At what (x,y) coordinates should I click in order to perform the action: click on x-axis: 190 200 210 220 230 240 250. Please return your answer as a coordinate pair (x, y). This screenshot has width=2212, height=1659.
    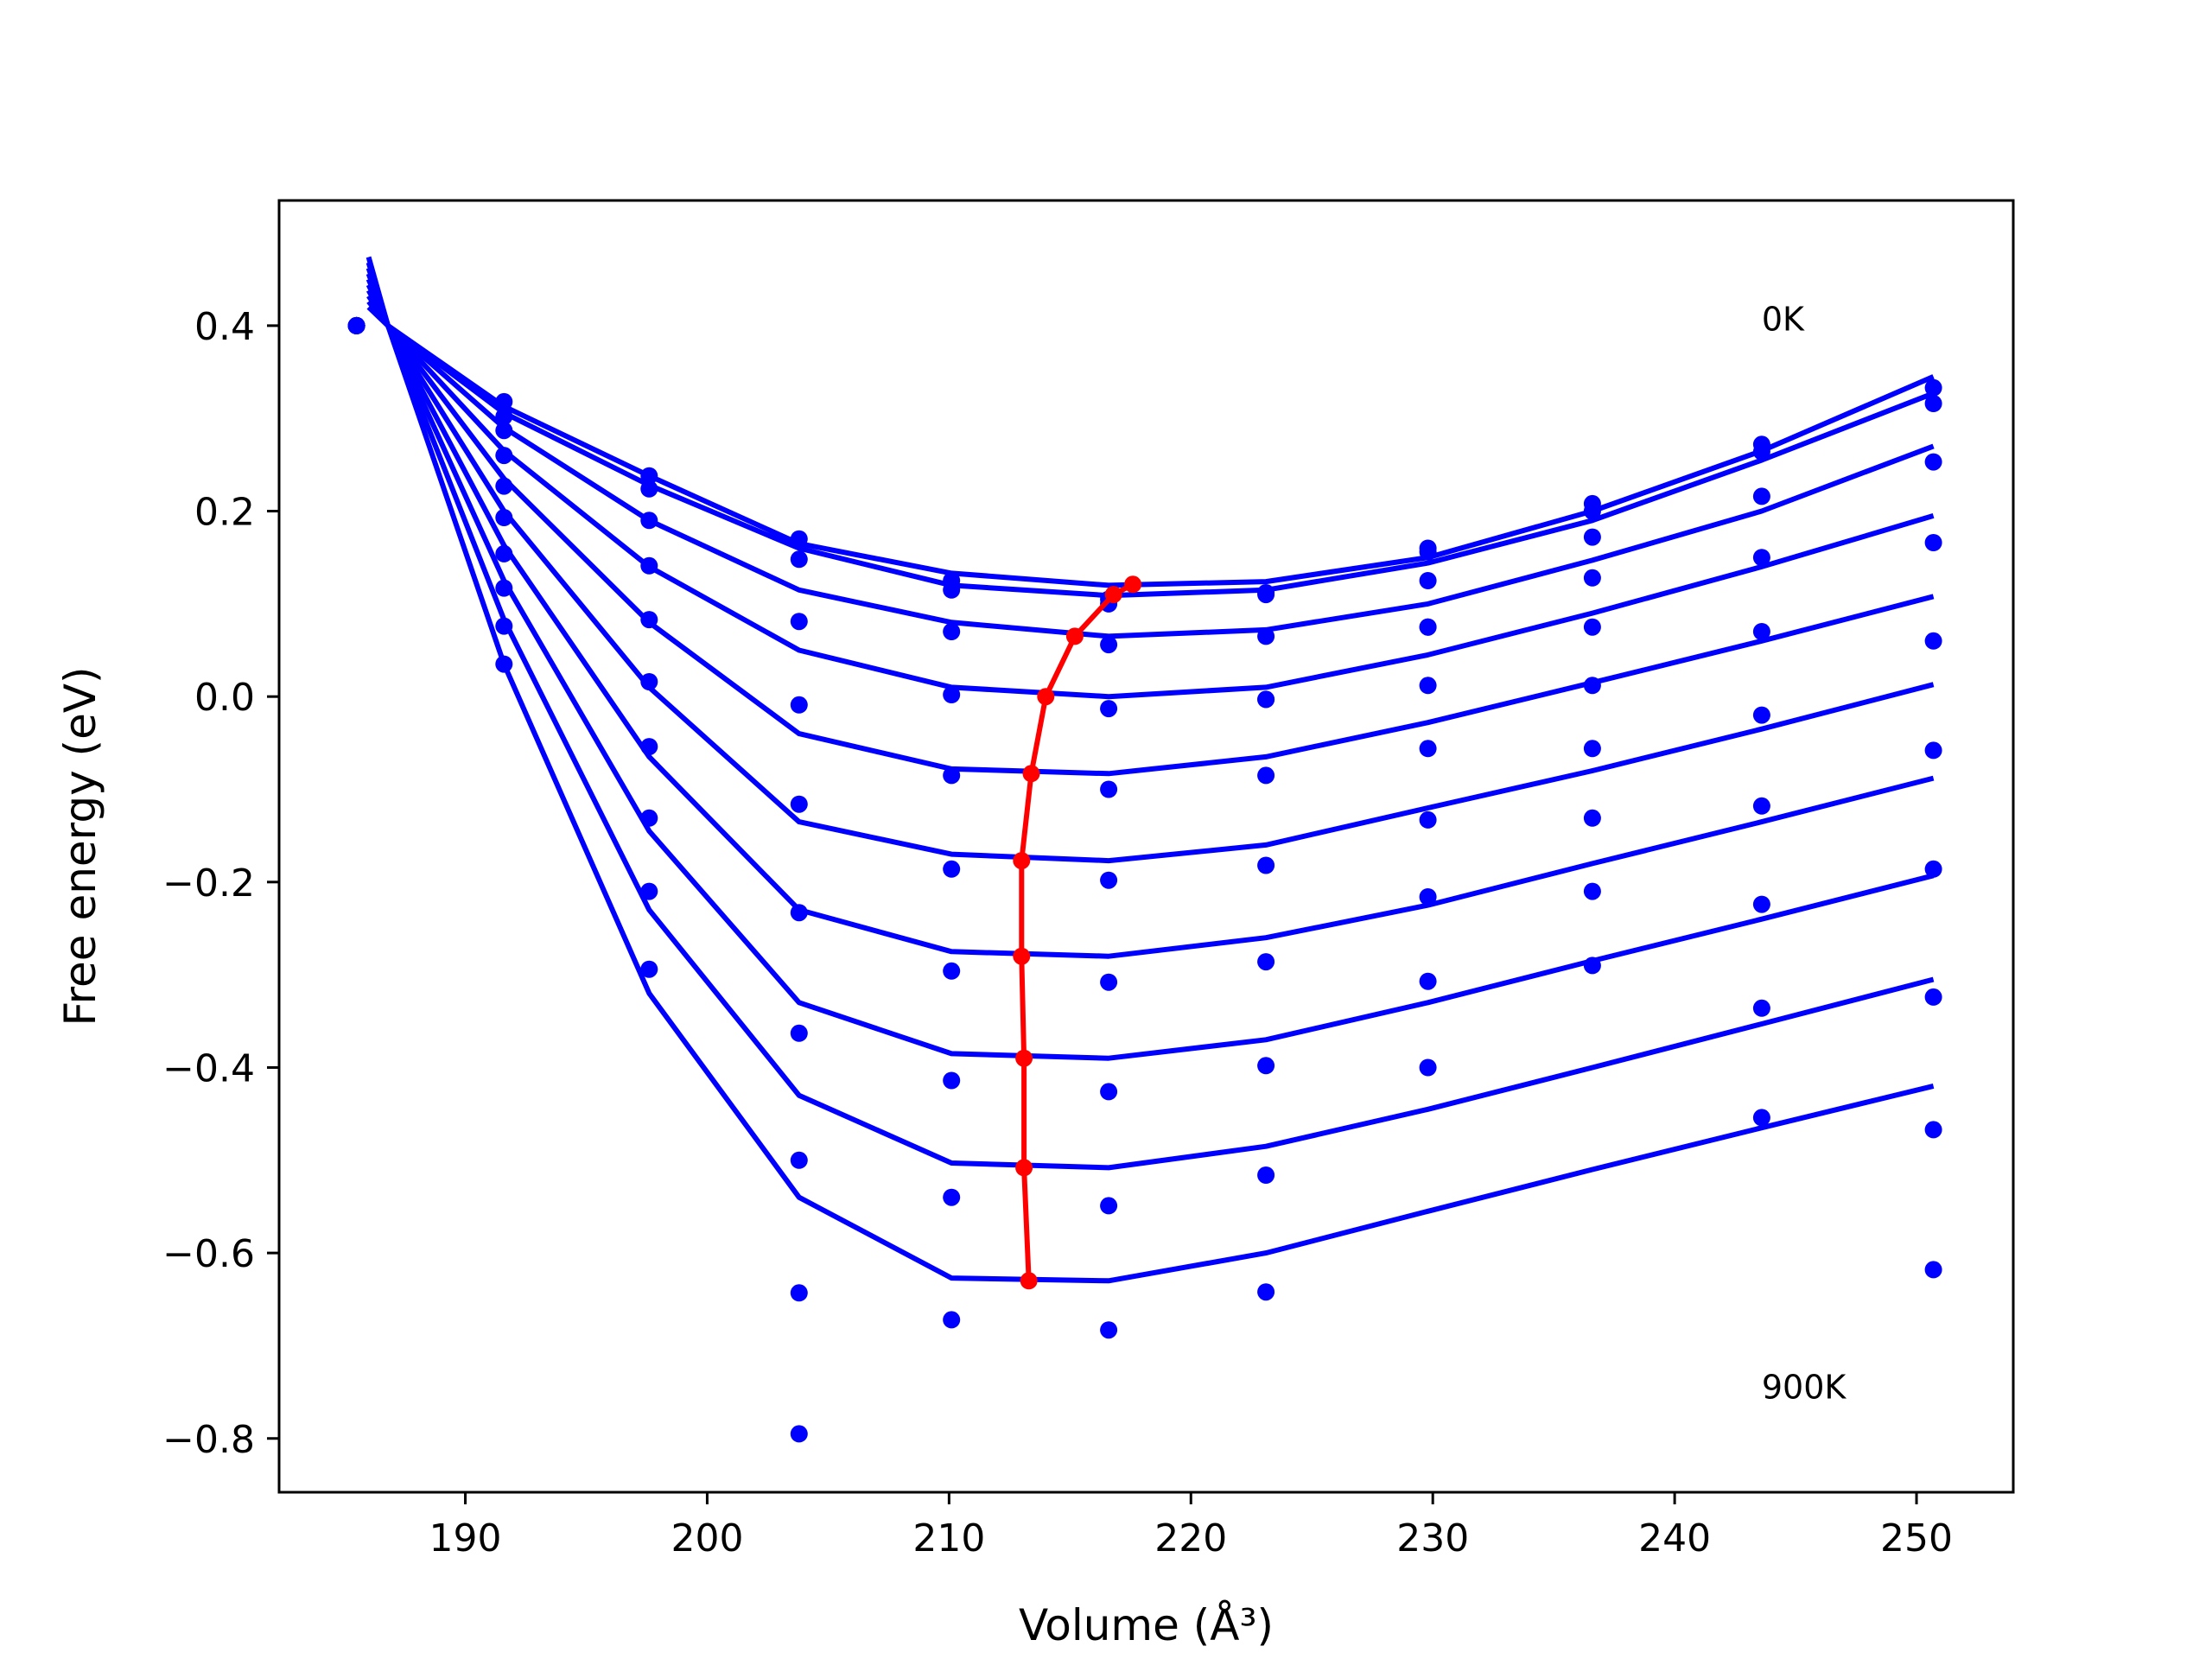
    Looking at the image, I should click on (1191, 1526).